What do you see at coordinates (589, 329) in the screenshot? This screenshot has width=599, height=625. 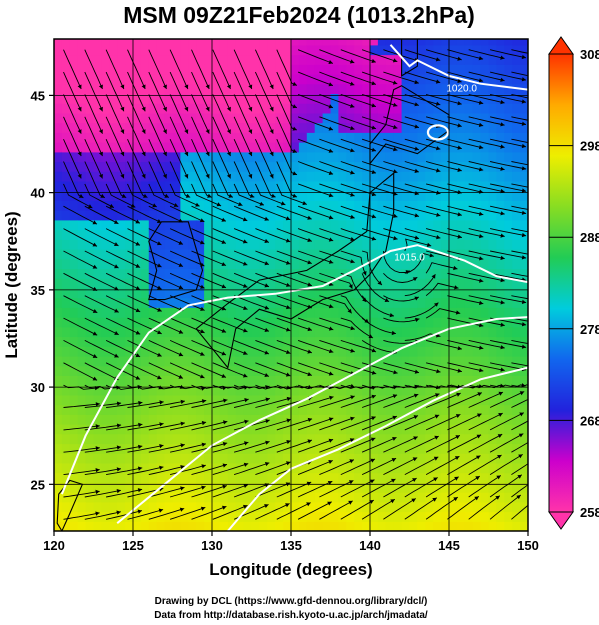 I see `colorbar-tick-label: 278` at bounding box center [589, 329].